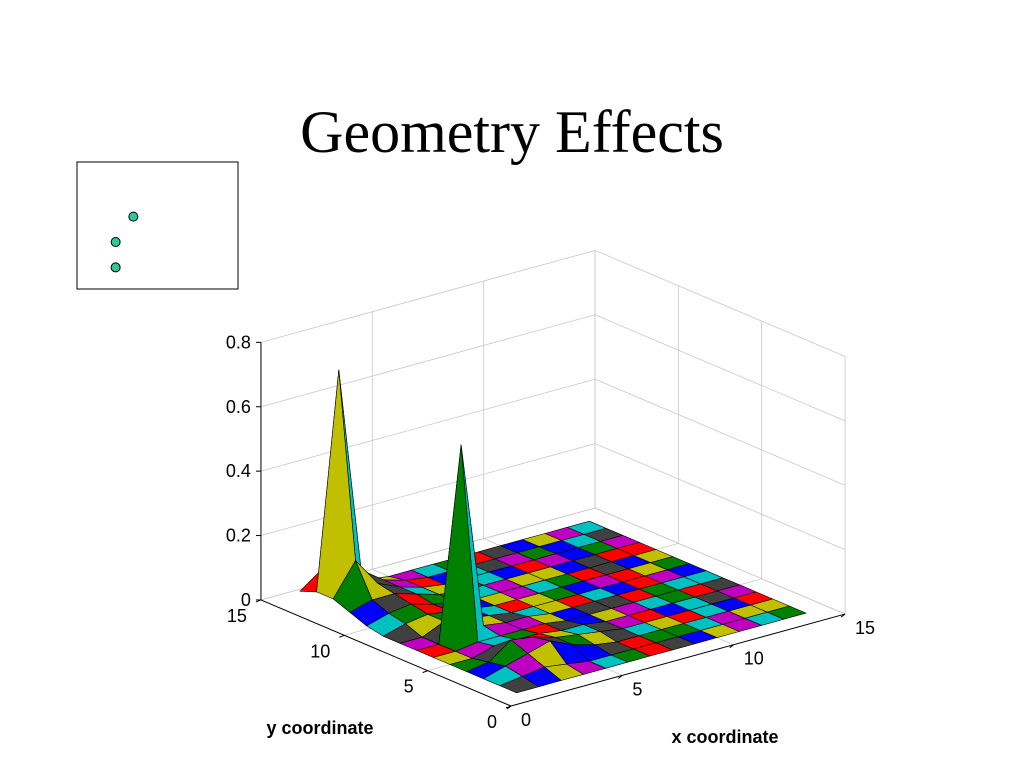 The height and width of the screenshot is (768, 1024). What do you see at coordinates (409, 687) in the screenshot?
I see `y-tick-label: 5` at bounding box center [409, 687].